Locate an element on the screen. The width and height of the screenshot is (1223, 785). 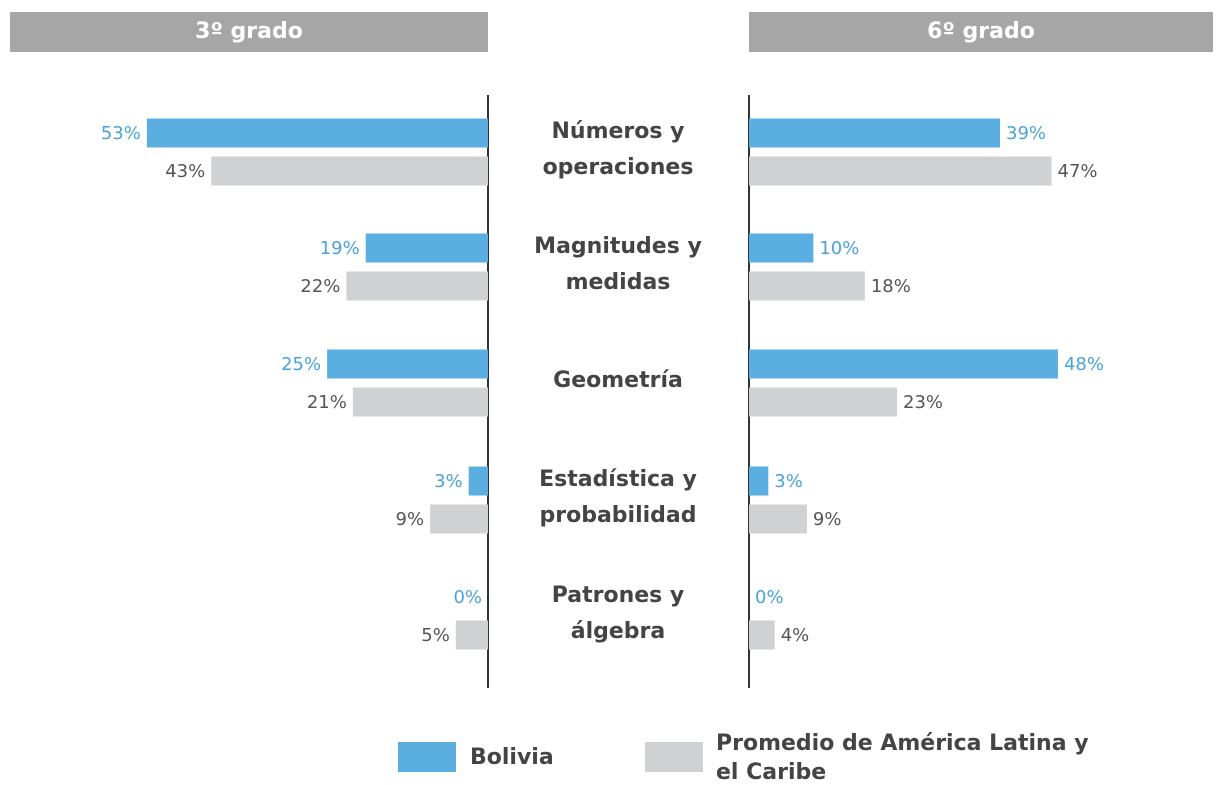
category-label: Patrones y álgebra is located at coordinates (618, 613).